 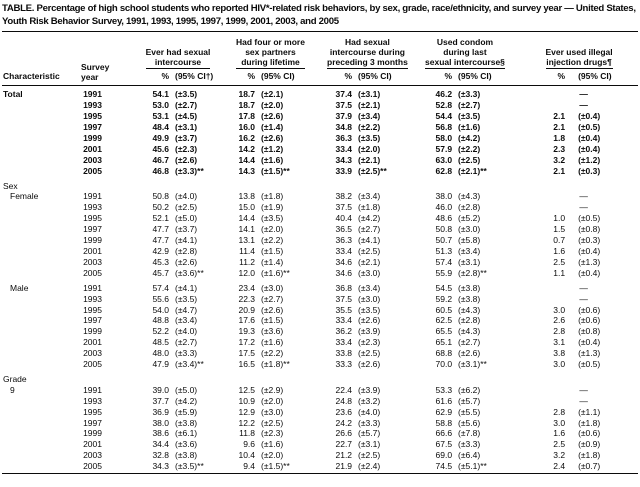 I want to click on pct-cell: 36.5, so click(x=344, y=229).